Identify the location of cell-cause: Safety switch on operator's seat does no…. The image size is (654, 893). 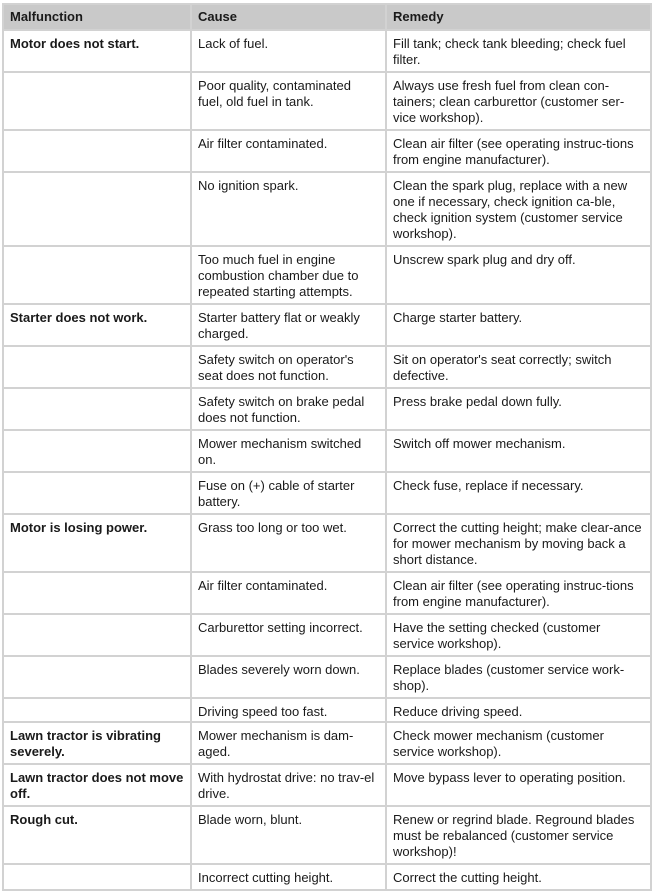
(288, 367).